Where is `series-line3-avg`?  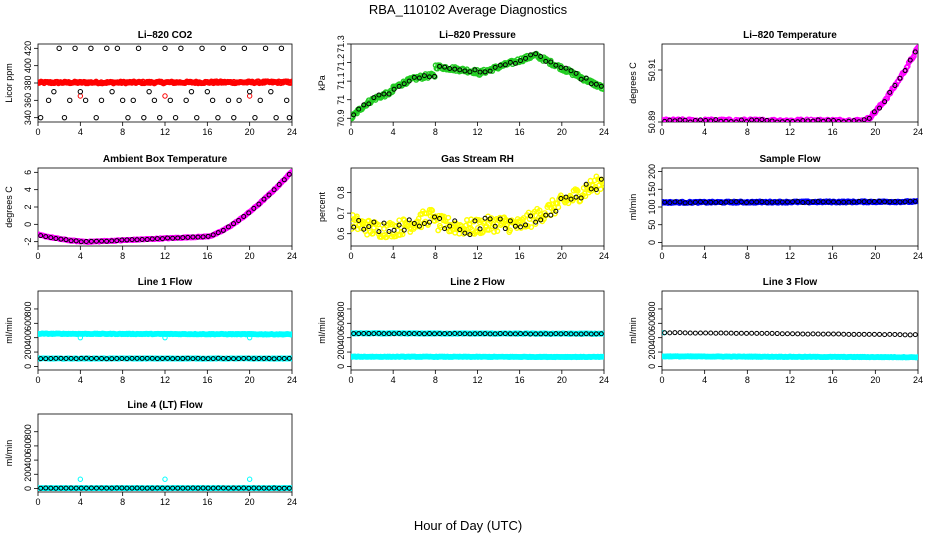 series-line3-avg is located at coordinates (790, 334).